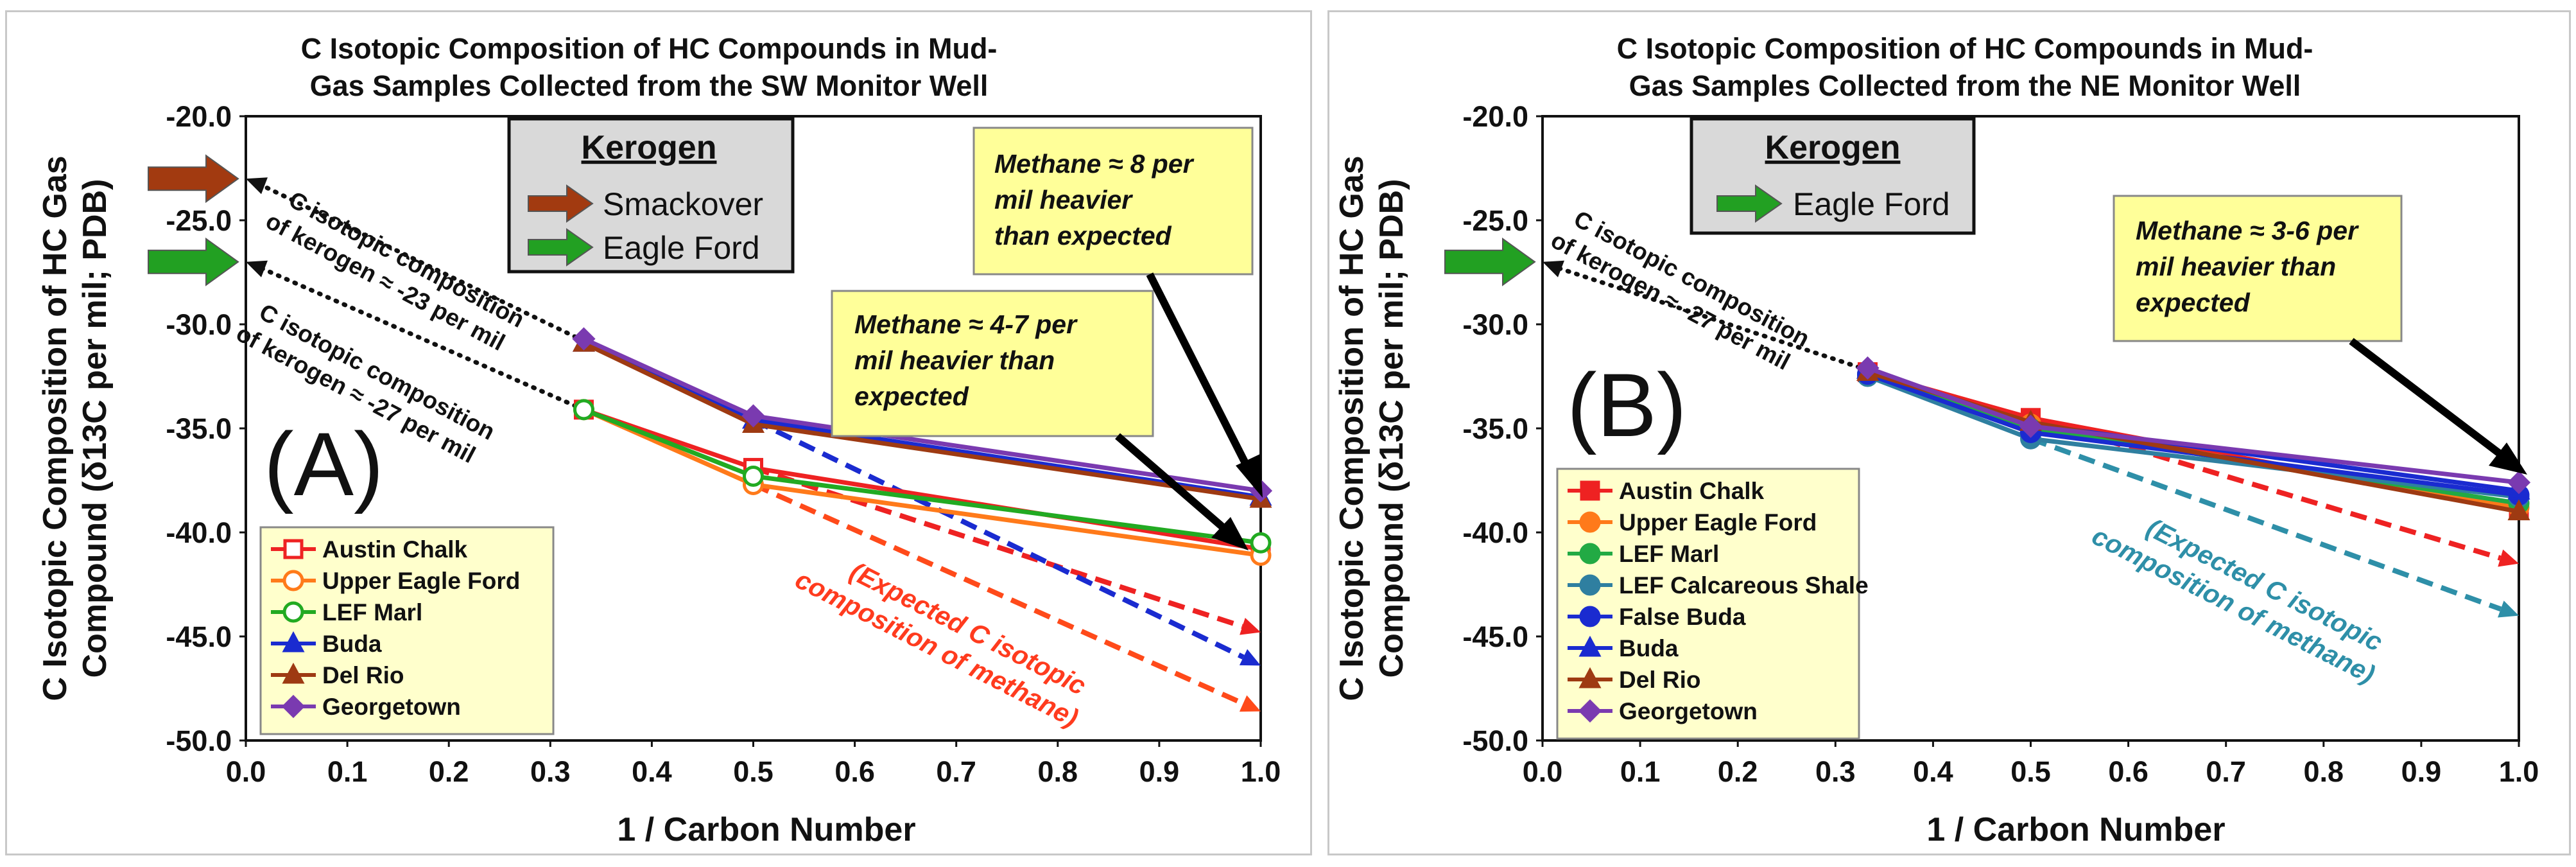 The height and width of the screenshot is (867, 2576). What do you see at coordinates (1261, 772) in the screenshot?
I see `x-tick-label: 1.0` at bounding box center [1261, 772].